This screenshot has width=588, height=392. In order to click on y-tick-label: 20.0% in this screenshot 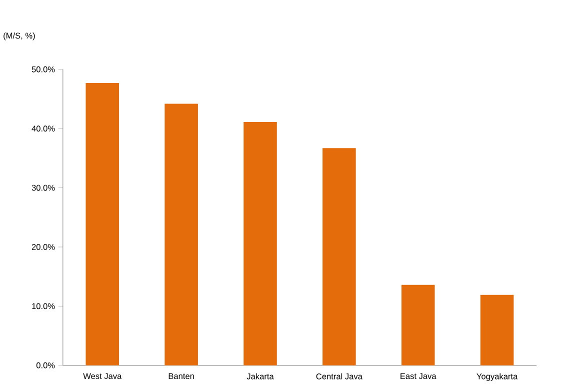, I will do `click(43, 247)`.